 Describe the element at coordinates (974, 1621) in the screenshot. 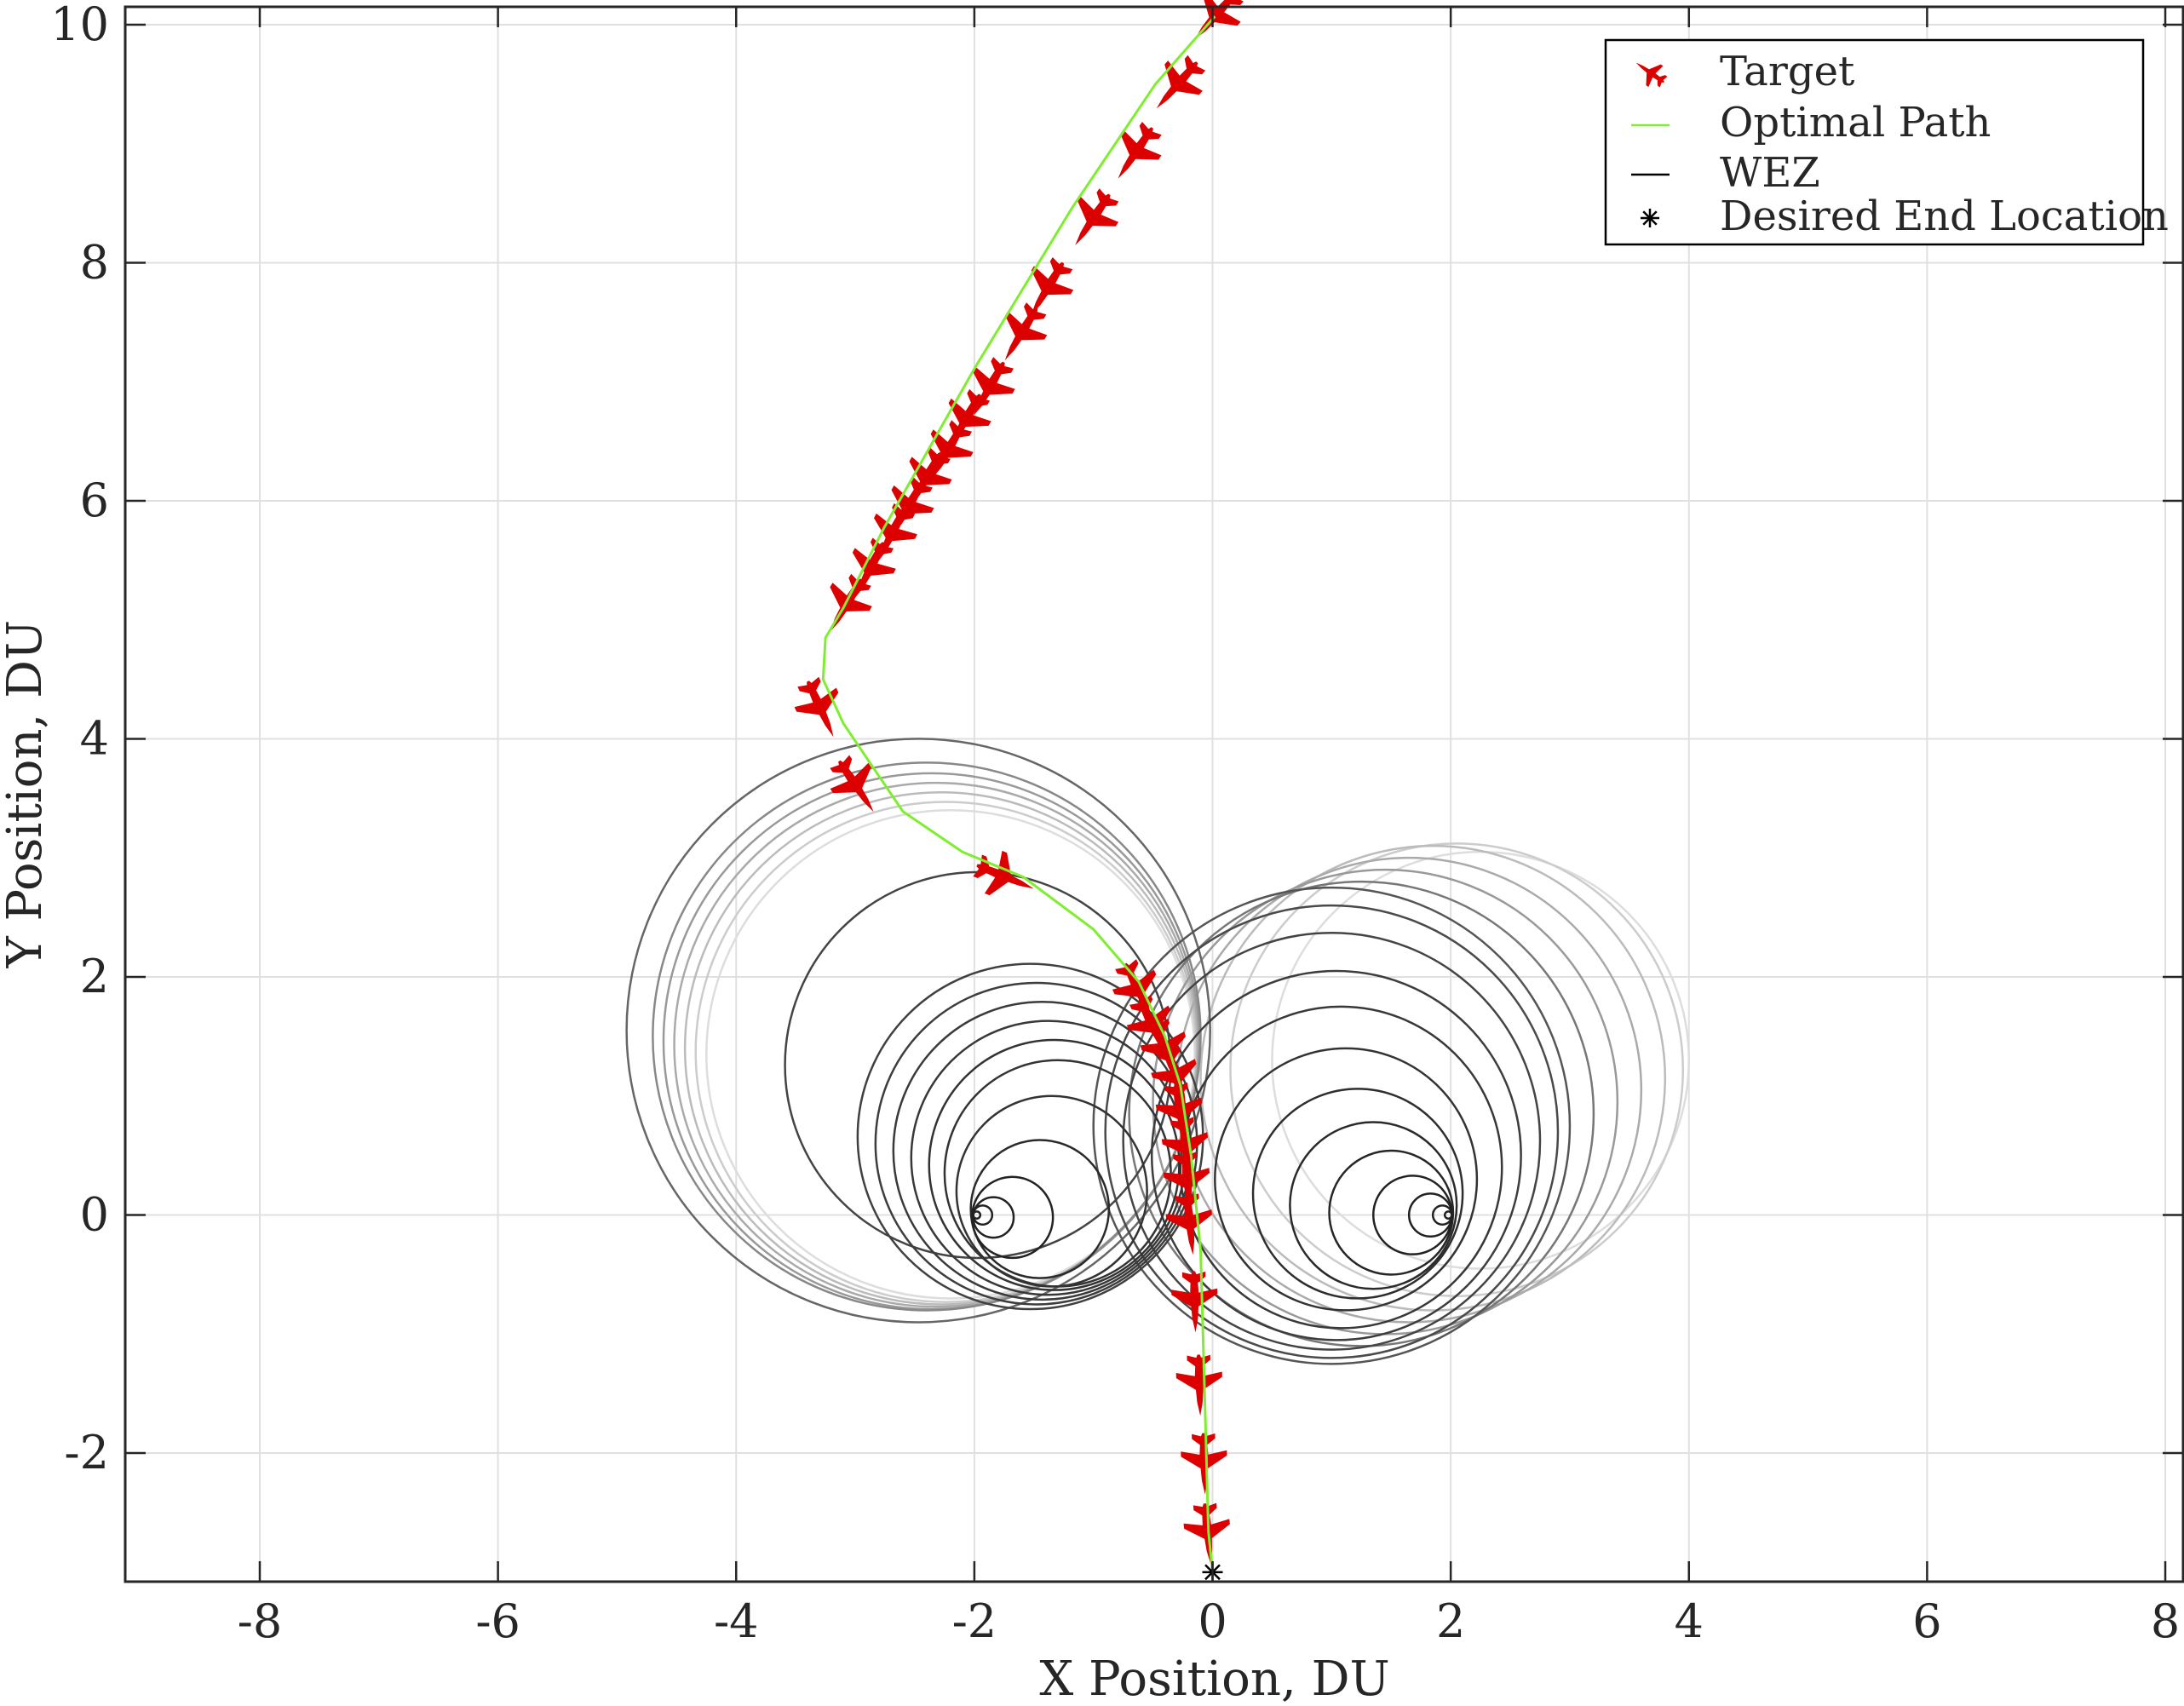

I see `x-tick-label: -2` at that location.